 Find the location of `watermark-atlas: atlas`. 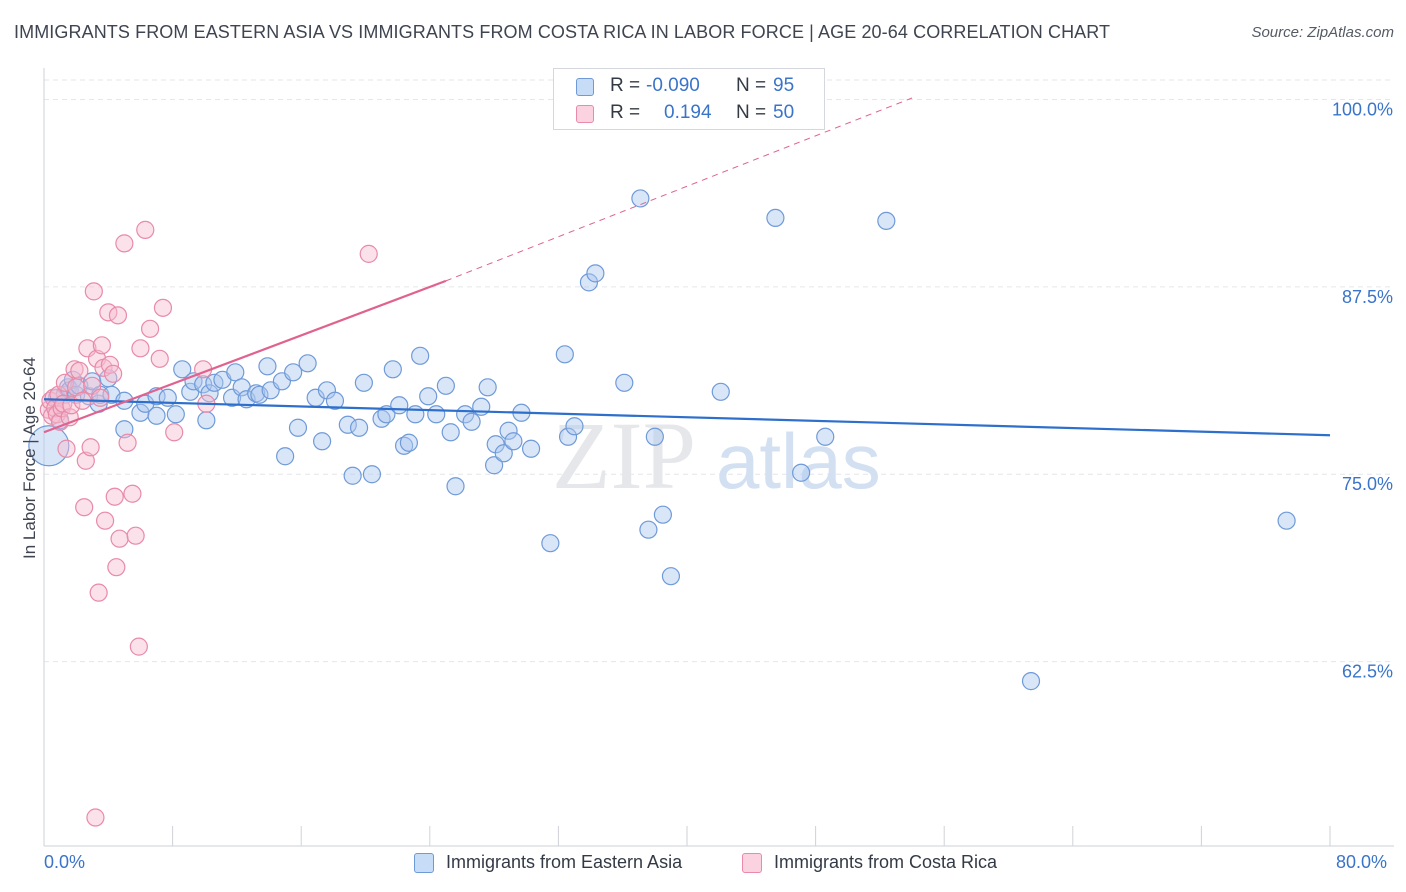

watermark-atlas: atlas is located at coordinates (798, 461).